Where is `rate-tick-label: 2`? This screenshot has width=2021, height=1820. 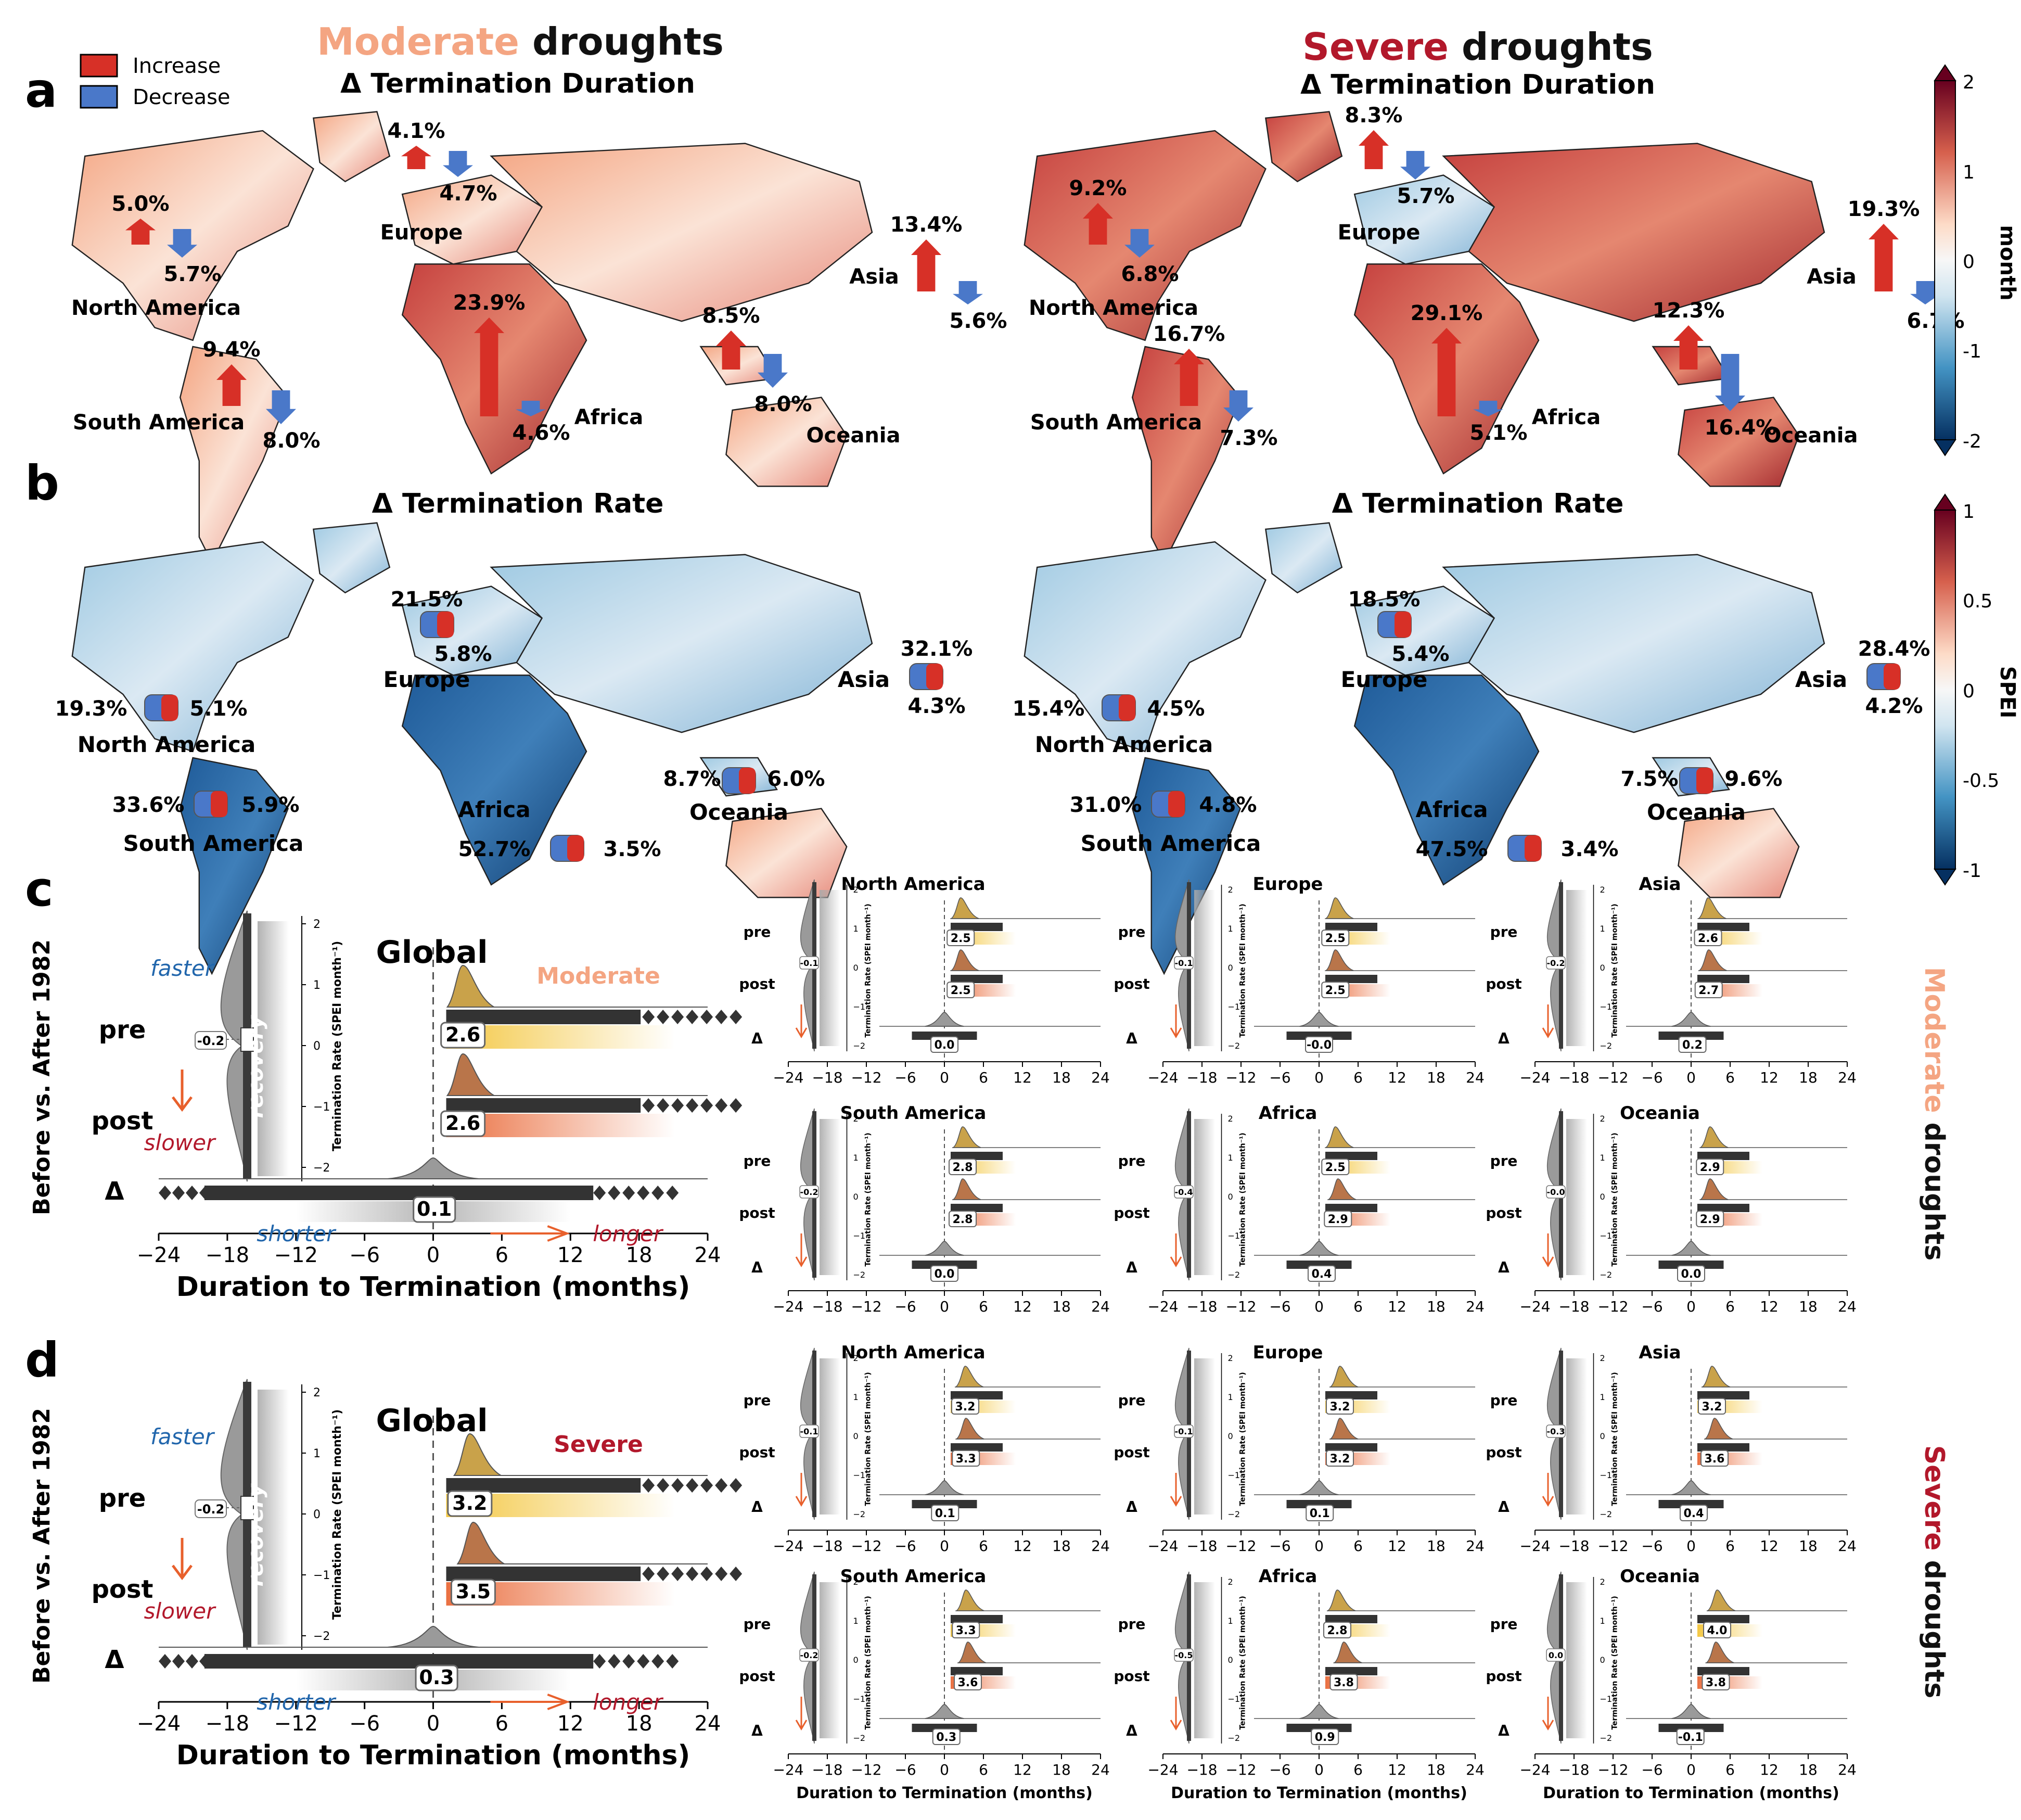
rate-tick-label: 2 is located at coordinates (1602, 1119).